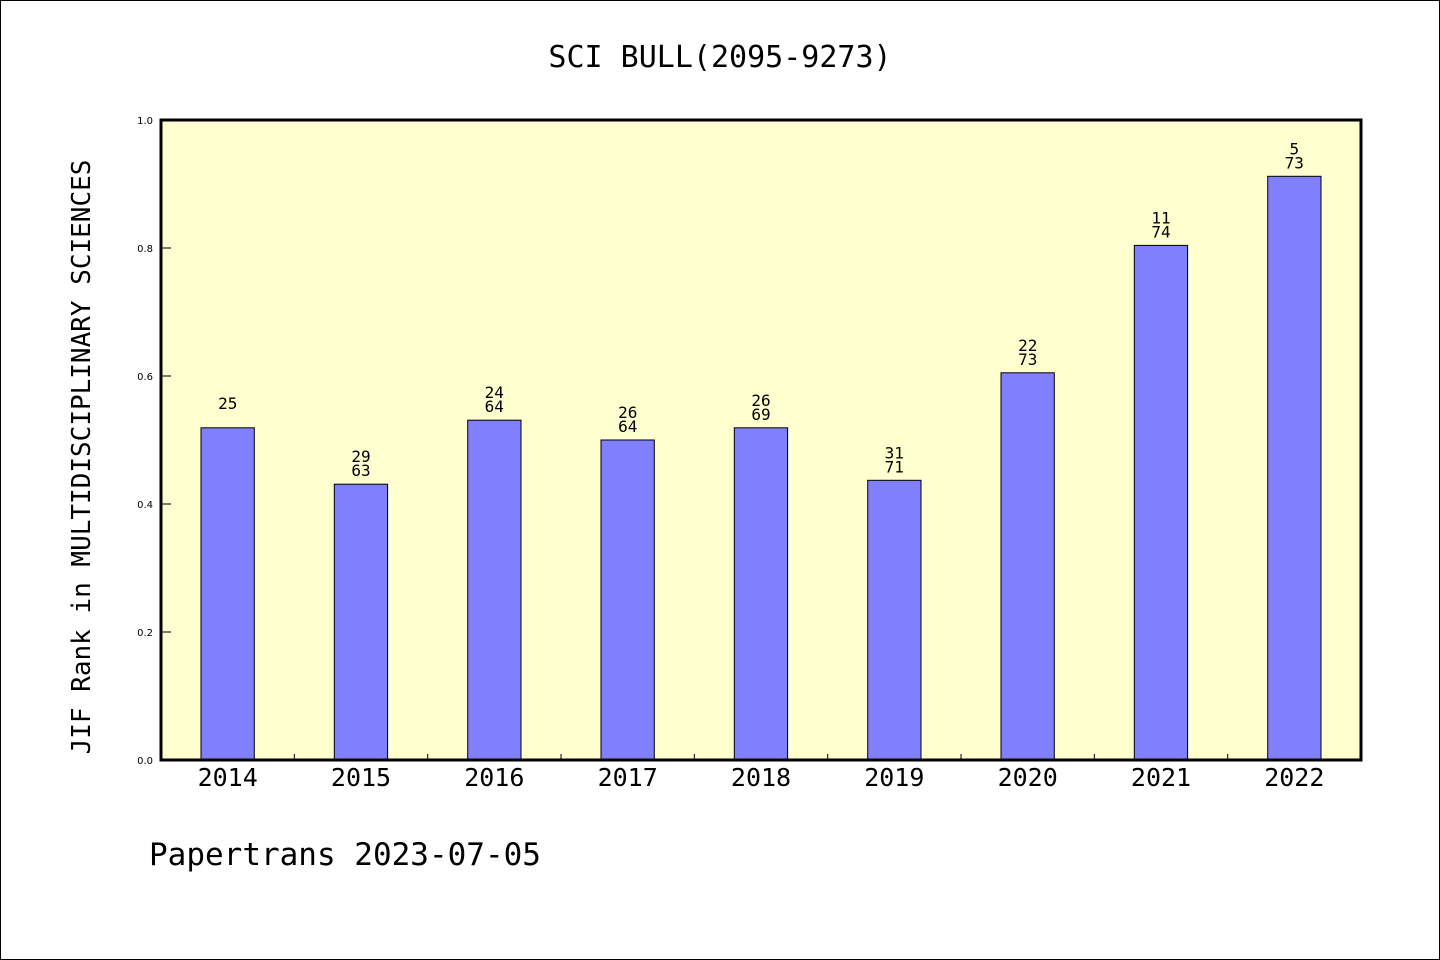 This screenshot has height=960, width=1440. What do you see at coordinates (494, 777) in the screenshot?
I see `x-tick-label: 2016` at bounding box center [494, 777].